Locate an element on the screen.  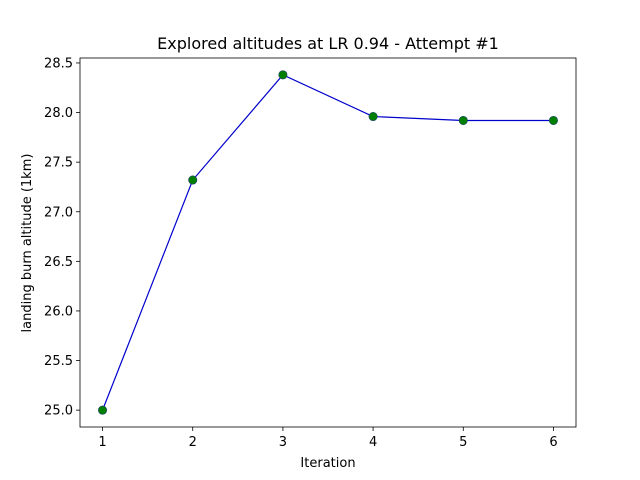
y-tick-label: 25.0 is located at coordinates (58, 411).